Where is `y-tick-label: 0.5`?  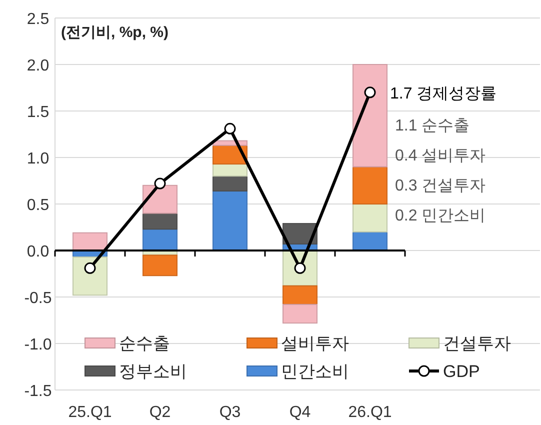 y-tick-label: 0.5 is located at coordinates (38, 205).